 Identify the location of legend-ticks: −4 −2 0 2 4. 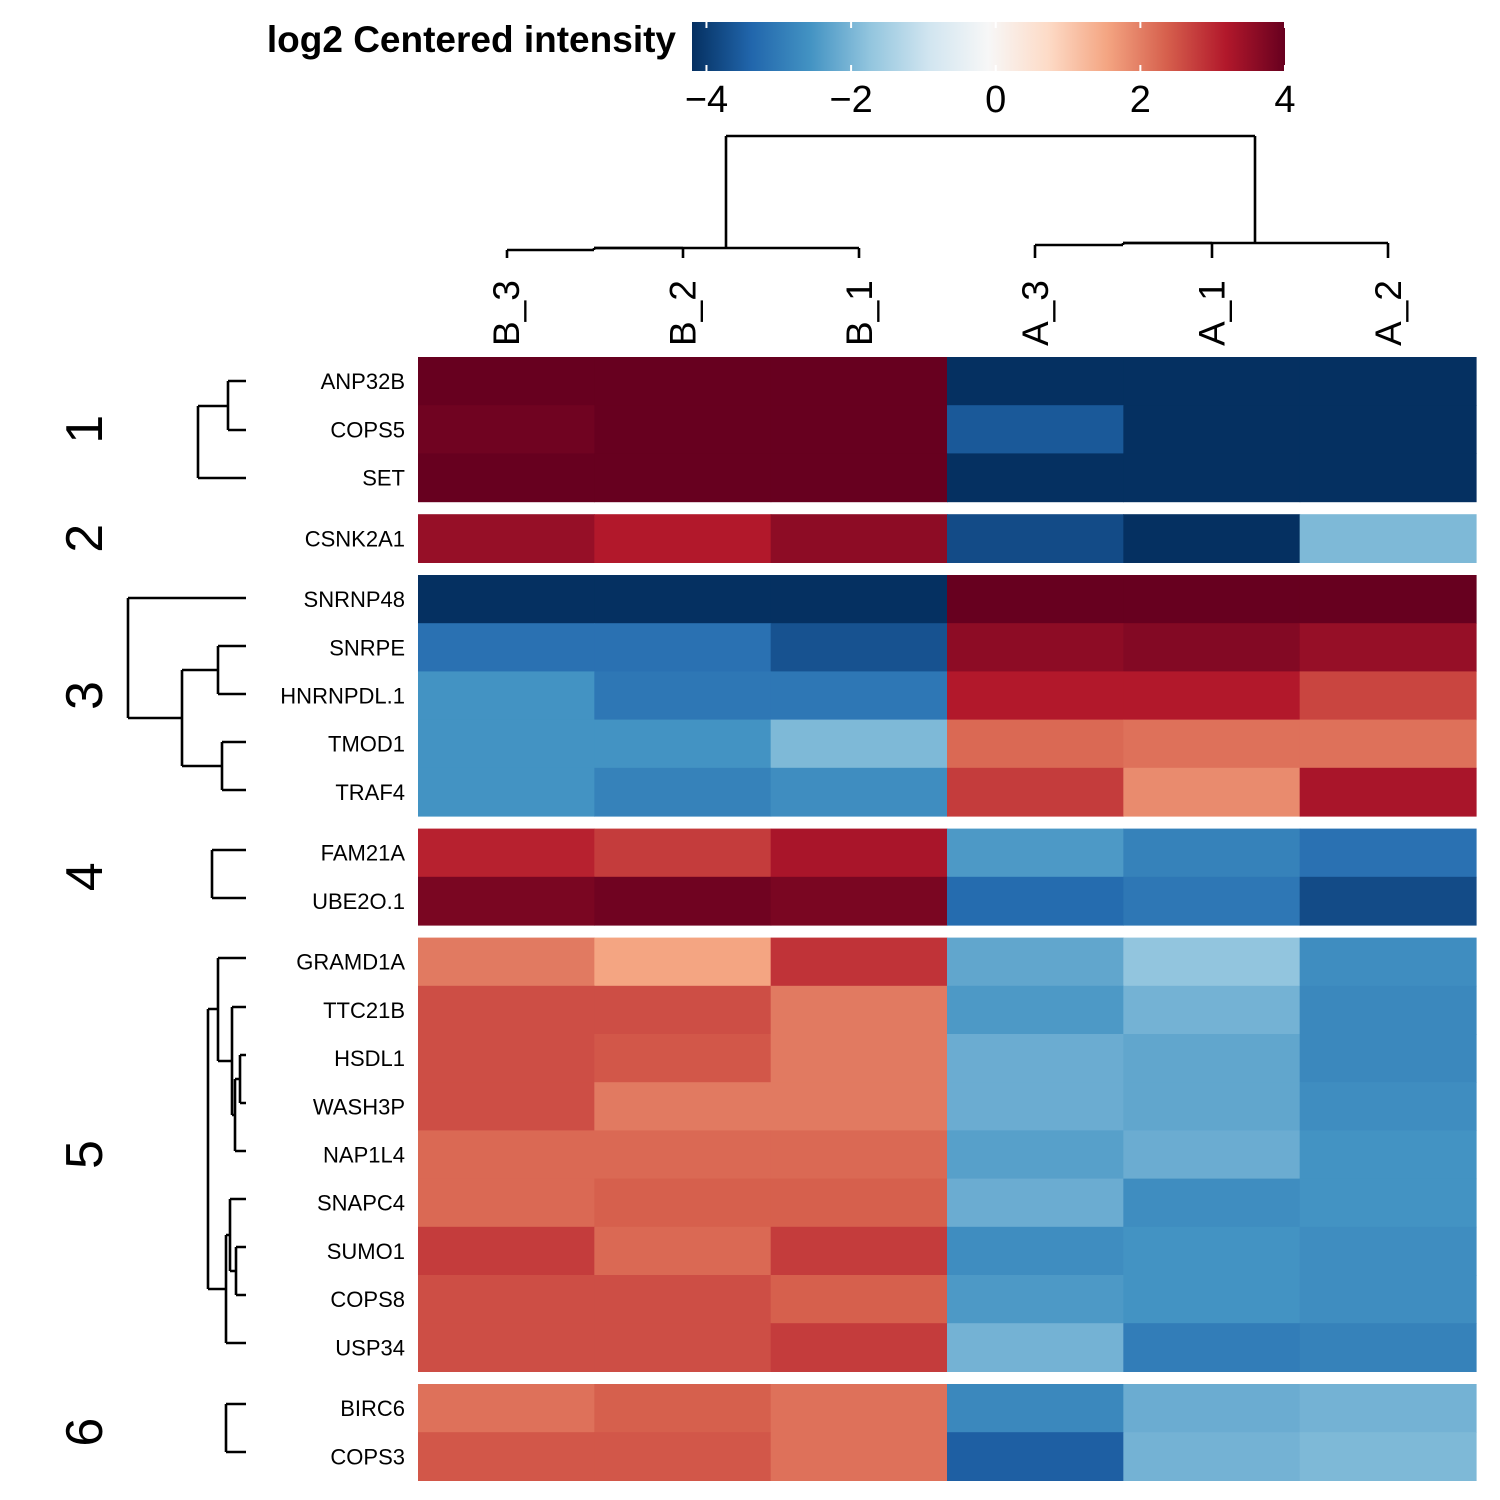
(990, 71).